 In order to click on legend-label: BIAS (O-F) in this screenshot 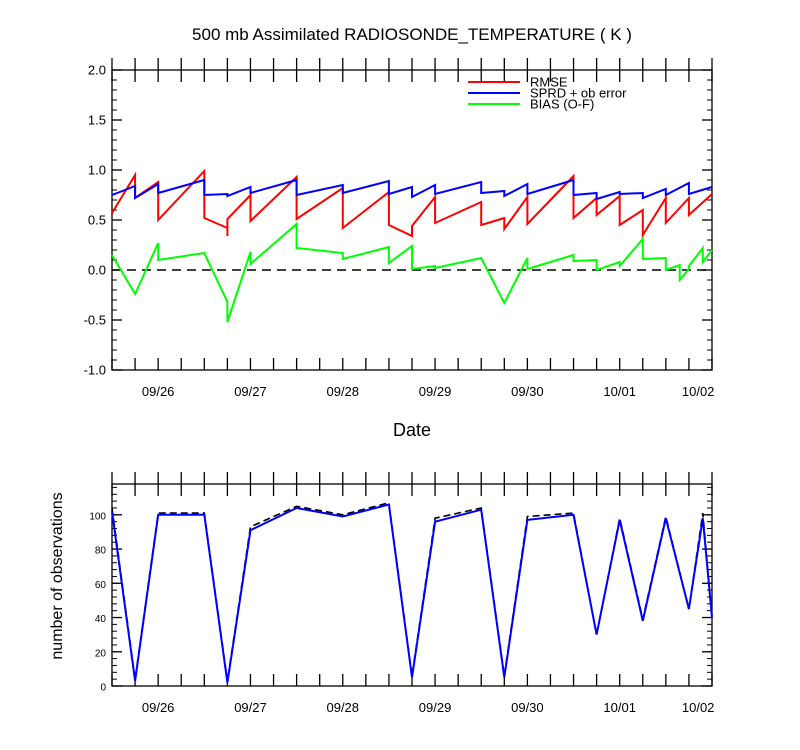, I will do `click(562, 104)`.